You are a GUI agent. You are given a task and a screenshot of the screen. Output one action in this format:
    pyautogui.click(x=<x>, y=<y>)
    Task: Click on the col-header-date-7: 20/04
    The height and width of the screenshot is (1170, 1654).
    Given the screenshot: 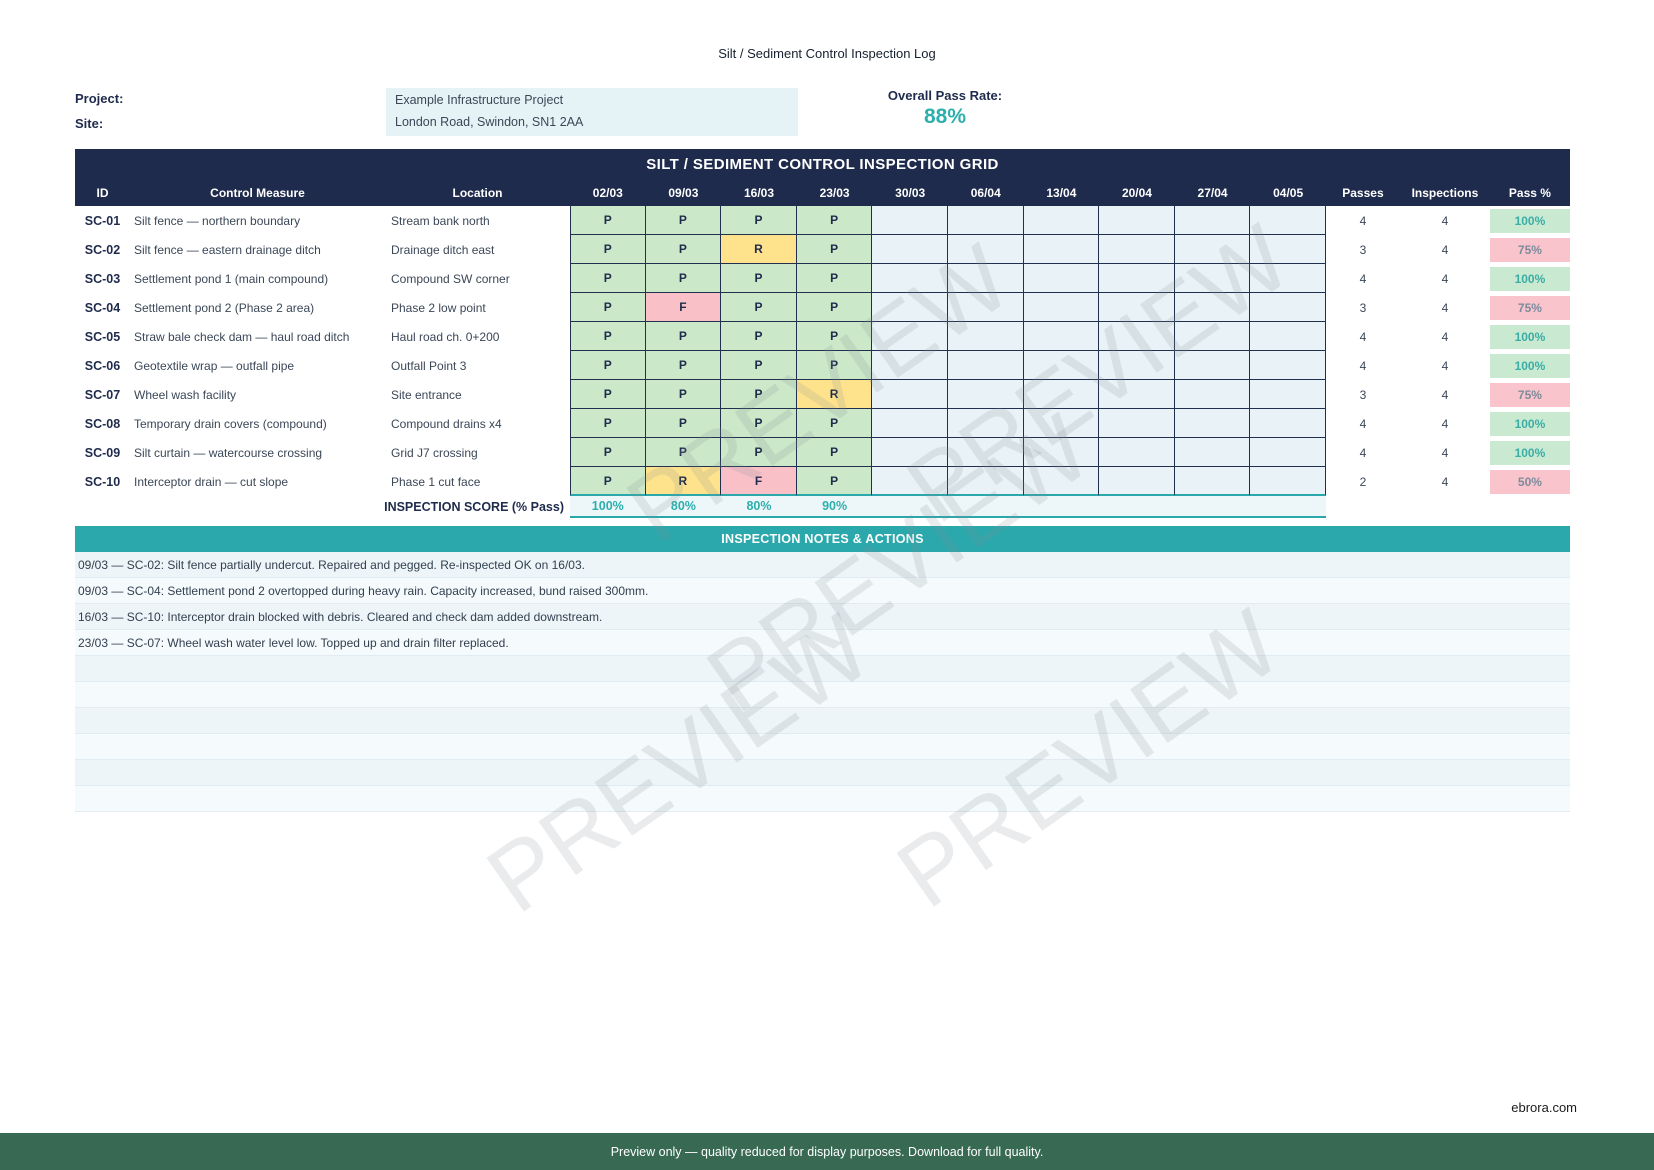 What is the action you would take?
    pyautogui.click(x=1136, y=192)
    